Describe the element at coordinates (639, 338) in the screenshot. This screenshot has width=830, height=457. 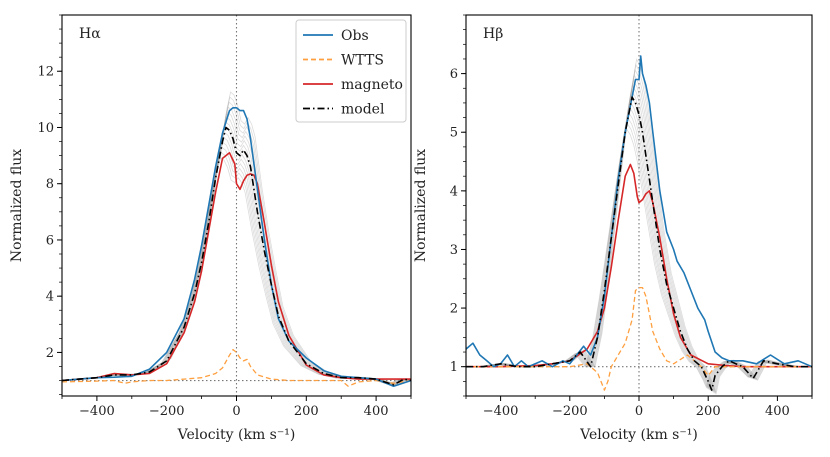
I see `panel-2-series-wtts` at that location.